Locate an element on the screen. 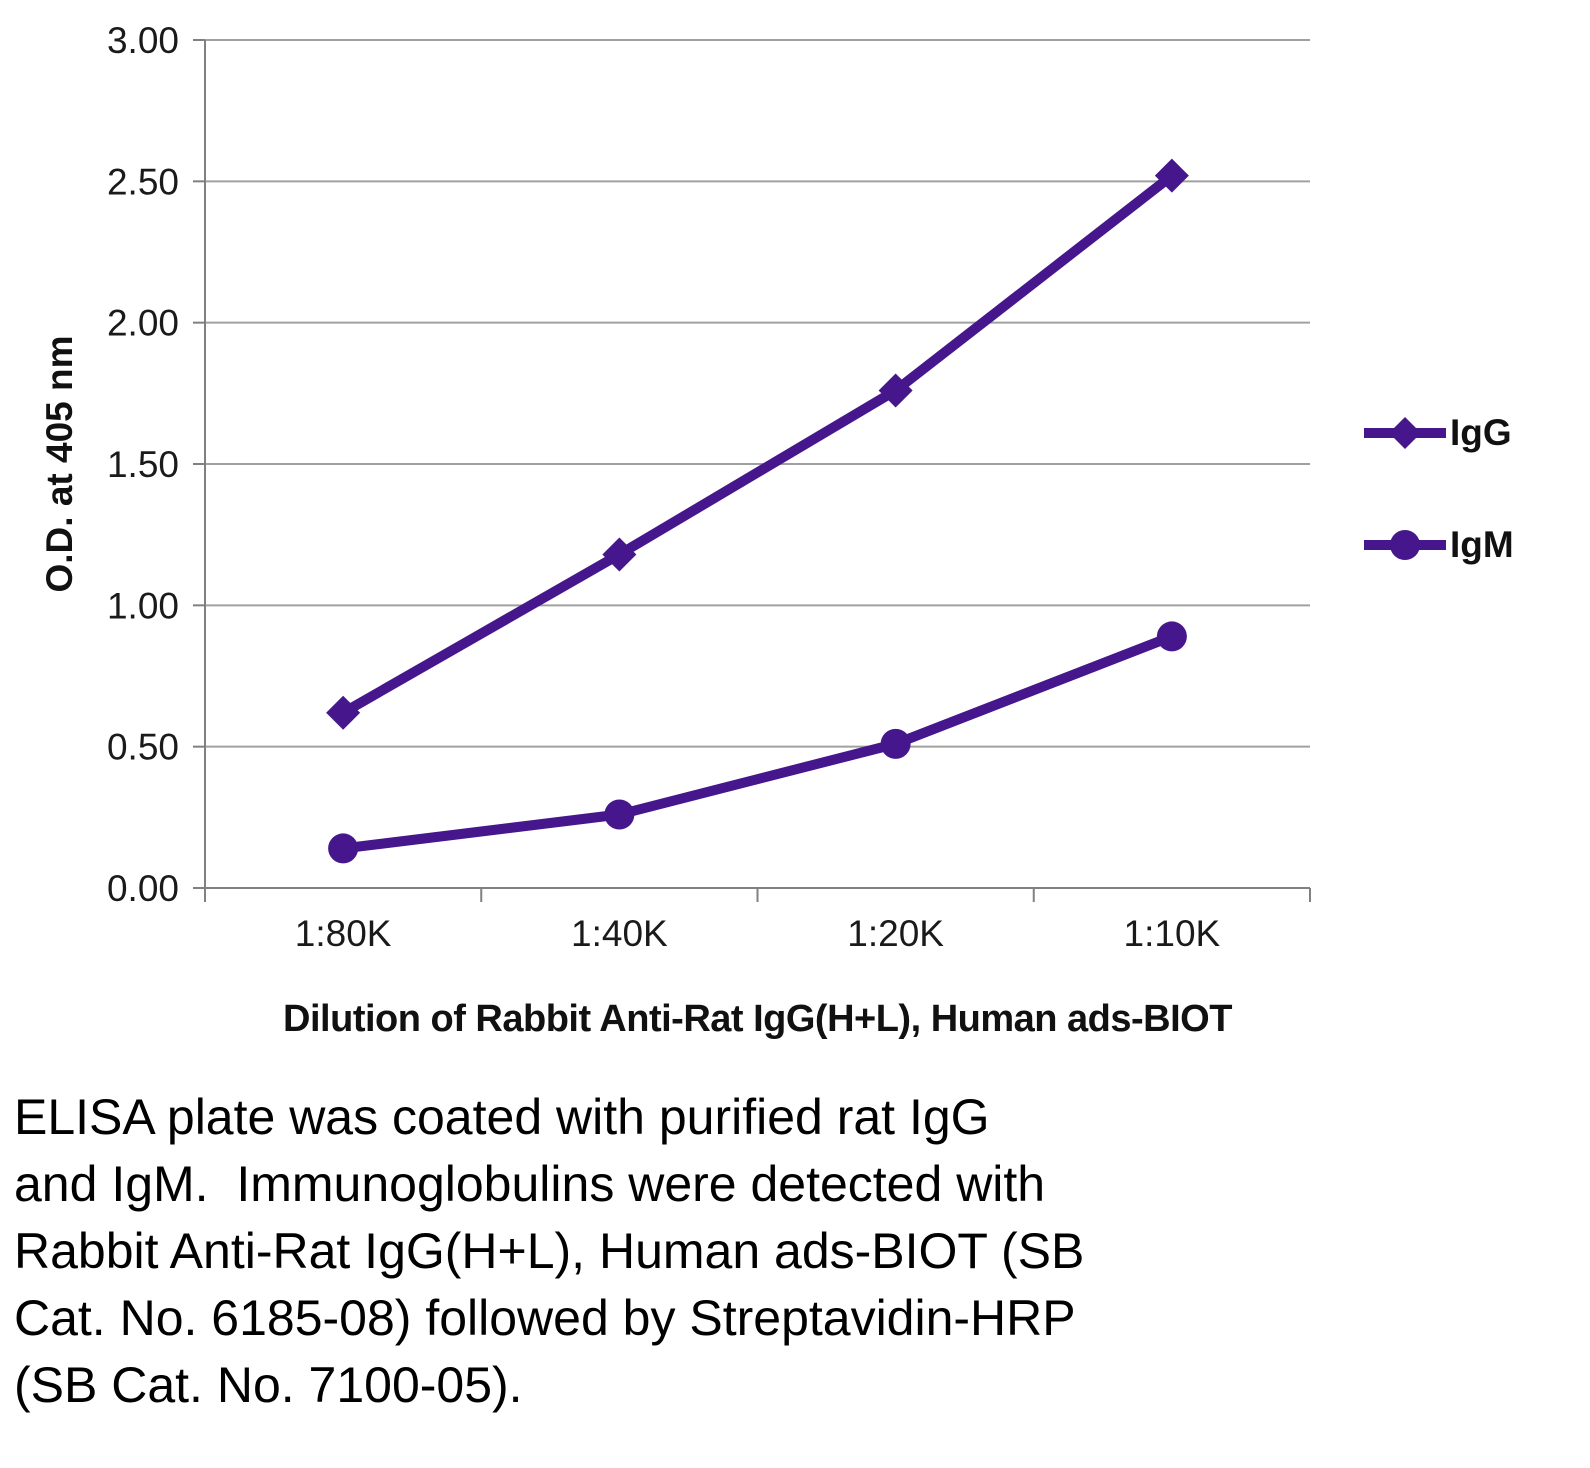 This screenshot has width=1590, height=1468. chart-legend: IgG IgM is located at coordinates (1438, 524).